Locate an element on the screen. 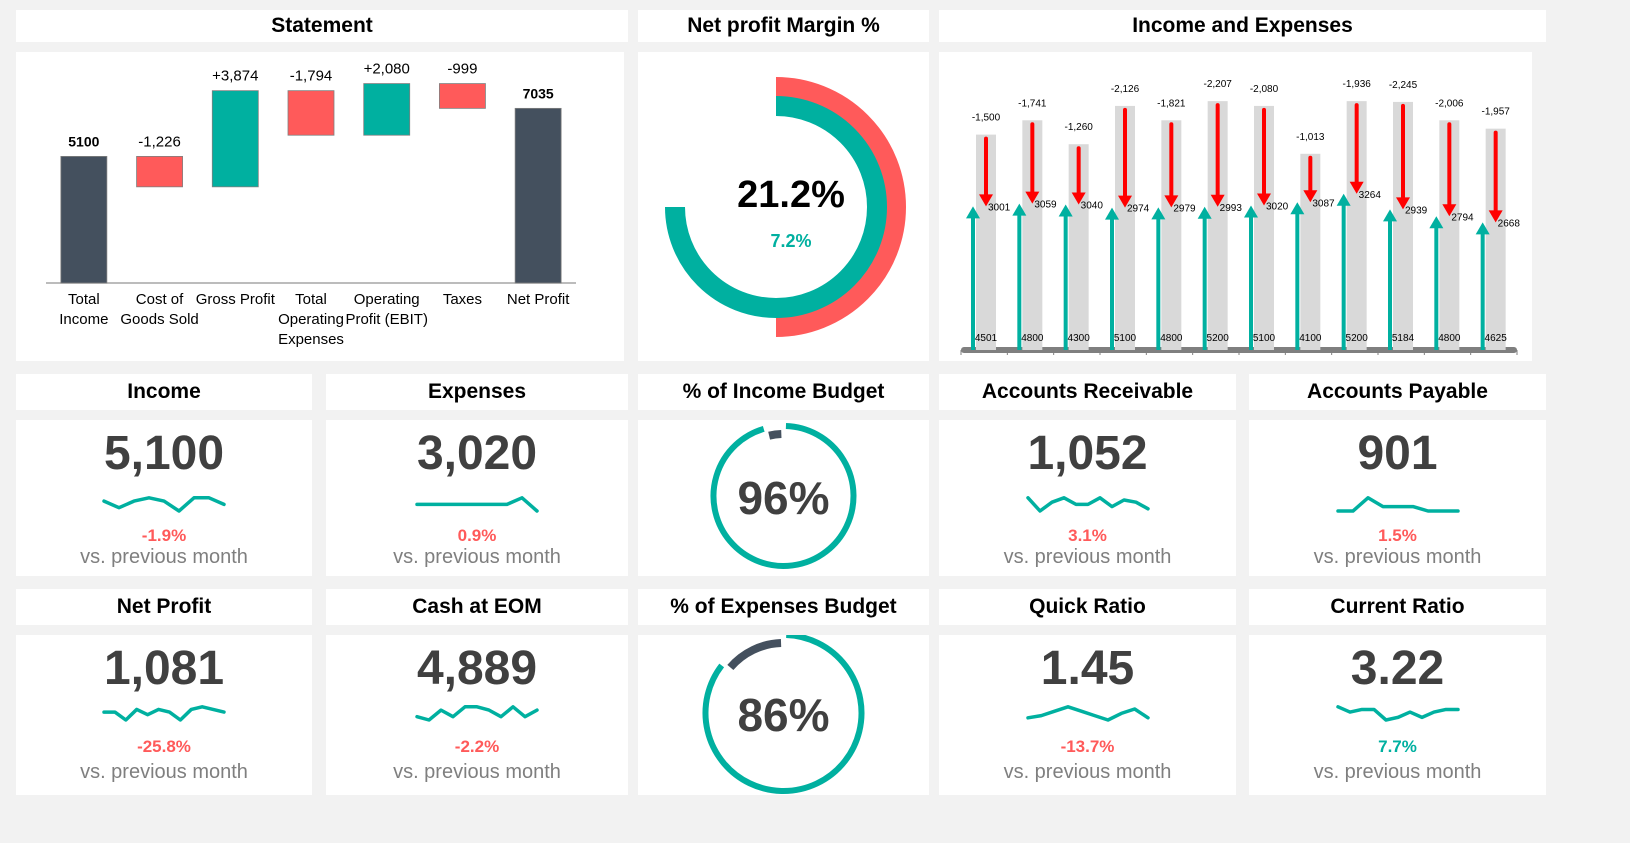 The height and width of the screenshot is (843, 1630). ie-net-label: 3059 is located at coordinates (1045, 205).